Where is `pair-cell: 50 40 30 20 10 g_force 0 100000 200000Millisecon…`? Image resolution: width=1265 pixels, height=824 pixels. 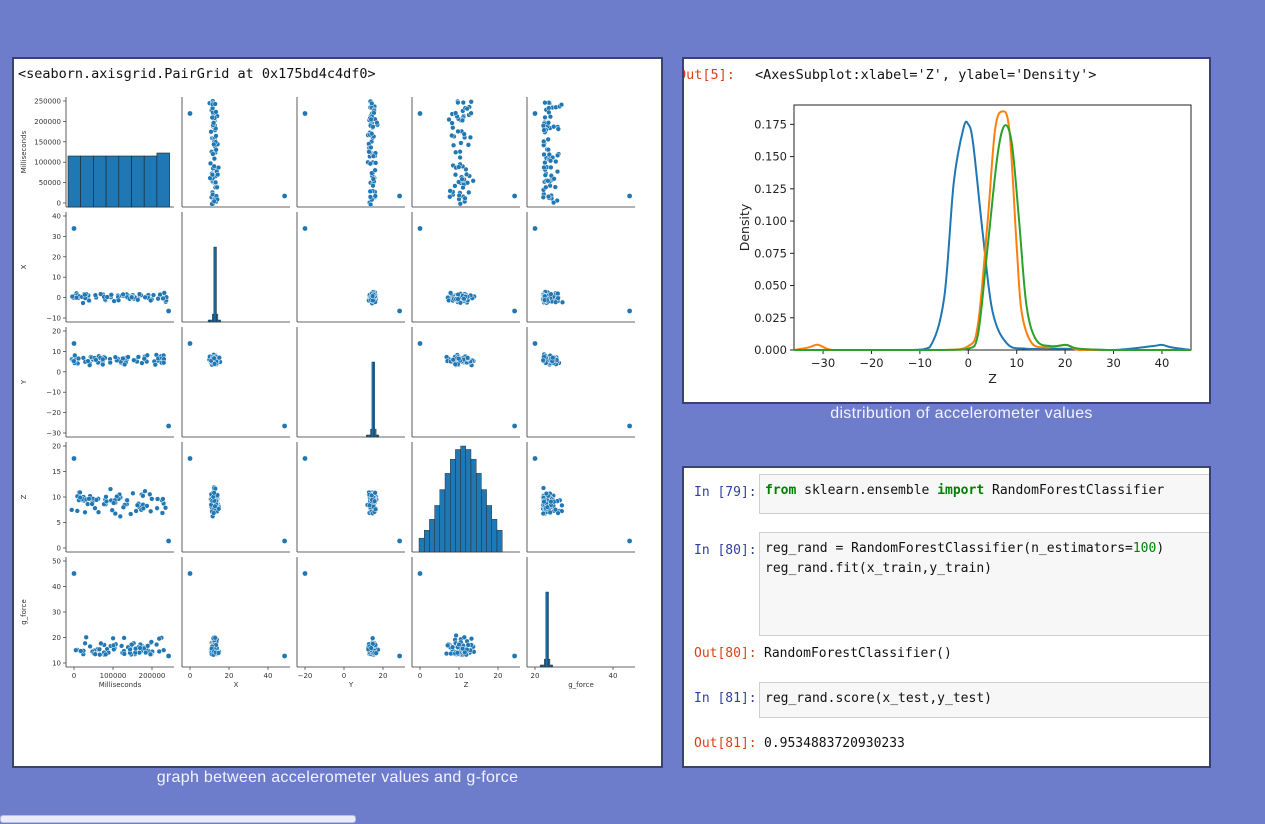
pair-cell: 50 40 30 20 10 g_force 0 100000 200000Millisecon… is located at coordinates (97, 623).